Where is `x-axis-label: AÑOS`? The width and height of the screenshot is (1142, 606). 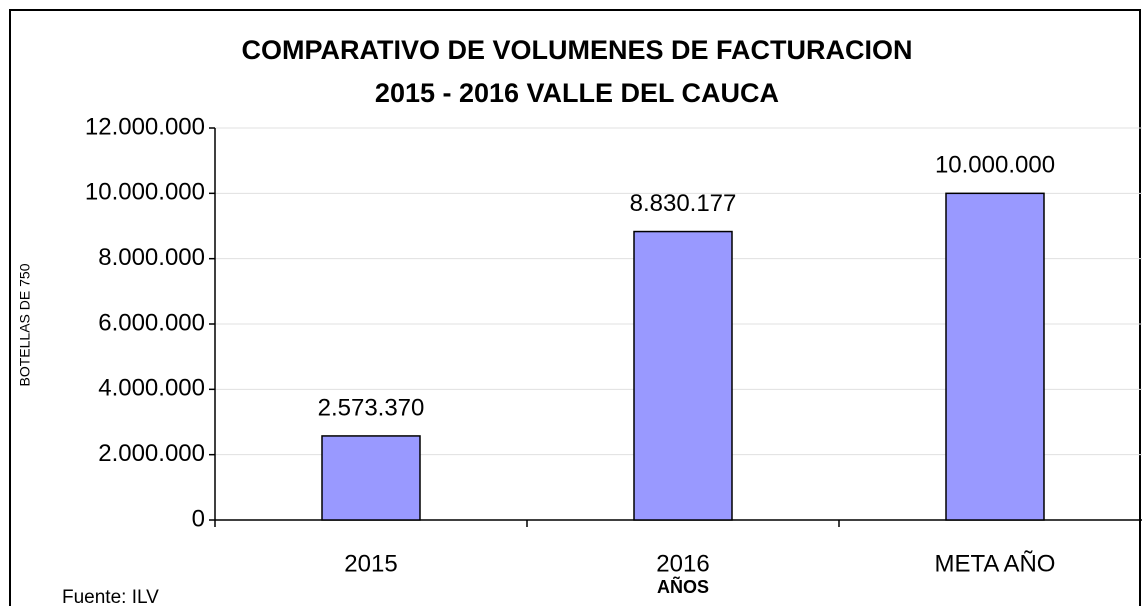 x-axis-label: AÑOS is located at coordinates (683, 586).